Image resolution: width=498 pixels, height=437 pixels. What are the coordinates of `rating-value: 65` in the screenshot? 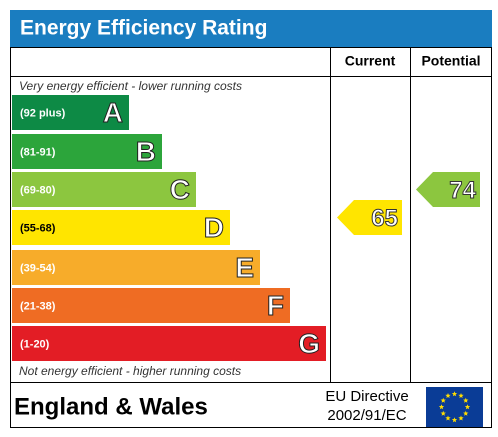 It's located at (384, 218).